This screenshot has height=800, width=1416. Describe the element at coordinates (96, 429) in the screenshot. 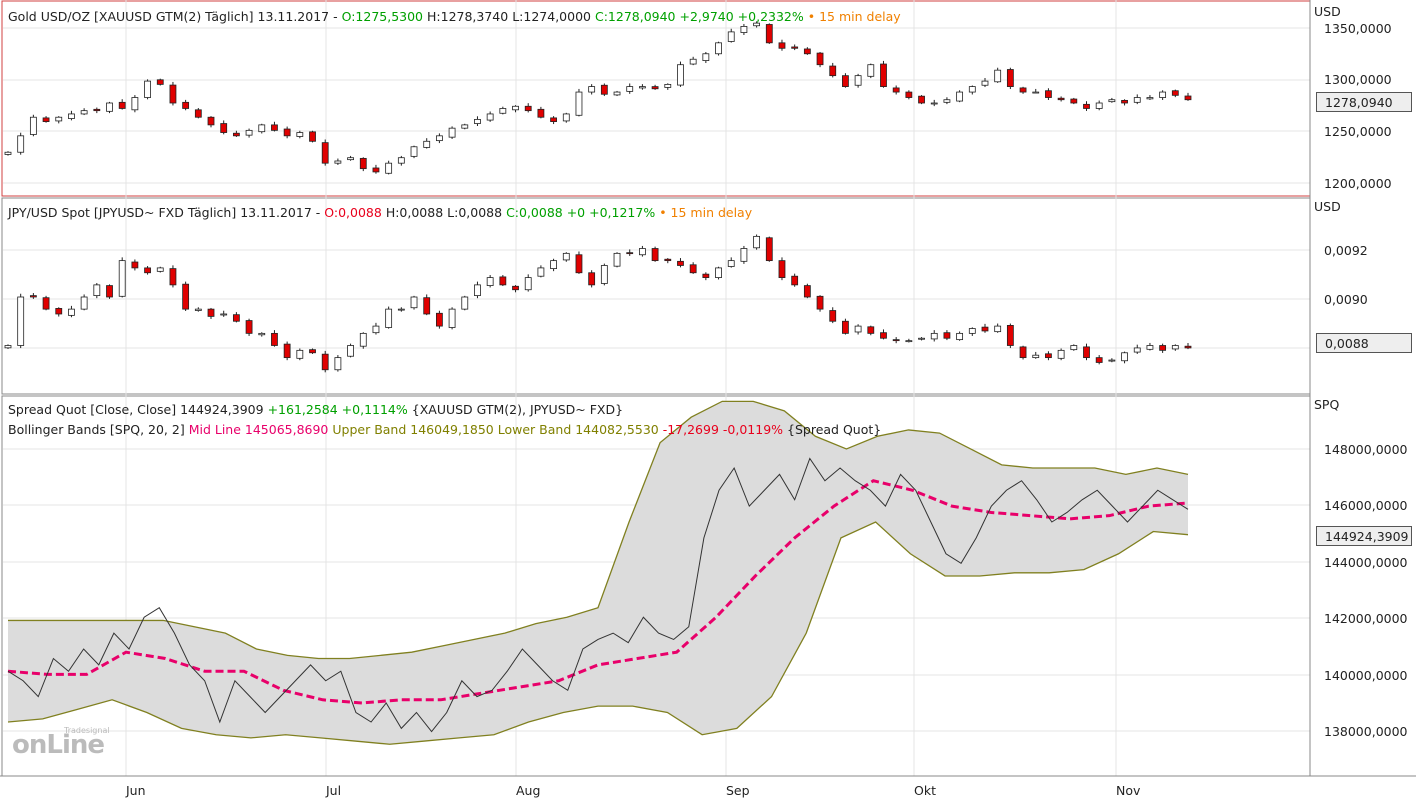

I see `bollinger-title: Bollinger Bands [SPQ, 20, 2]` at that location.